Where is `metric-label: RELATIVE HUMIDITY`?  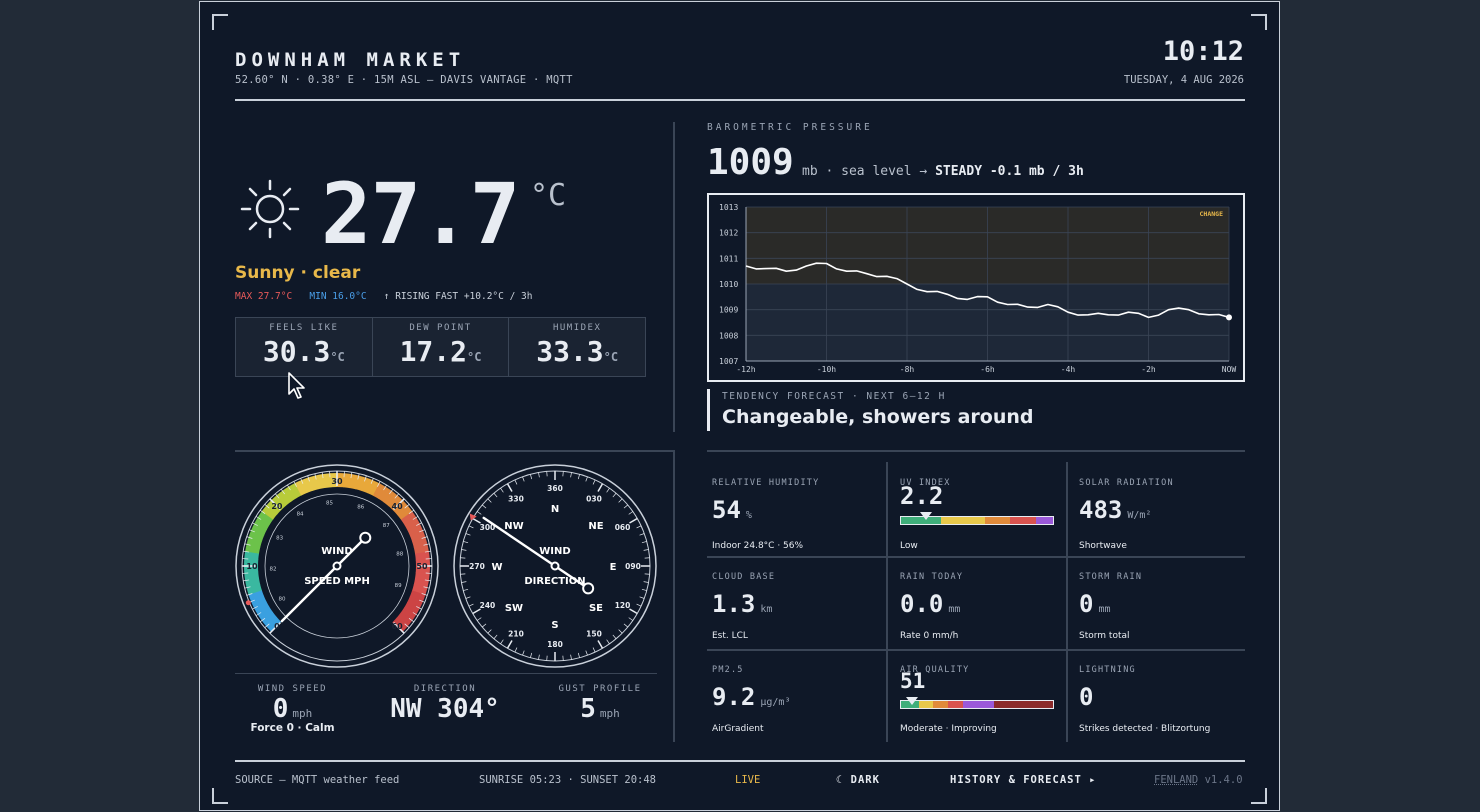 metric-label: RELATIVE HUMIDITY is located at coordinates (766, 483).